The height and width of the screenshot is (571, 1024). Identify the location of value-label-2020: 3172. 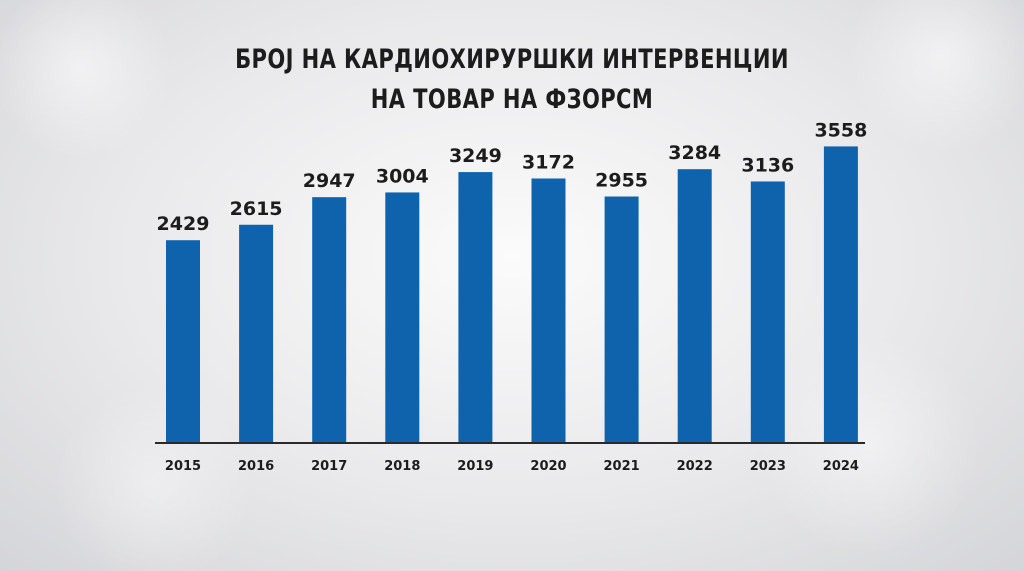
(548, 162).